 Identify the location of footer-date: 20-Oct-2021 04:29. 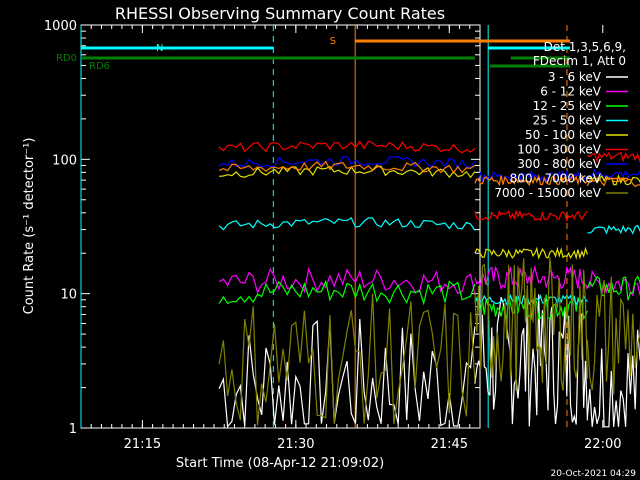
(594, 474).